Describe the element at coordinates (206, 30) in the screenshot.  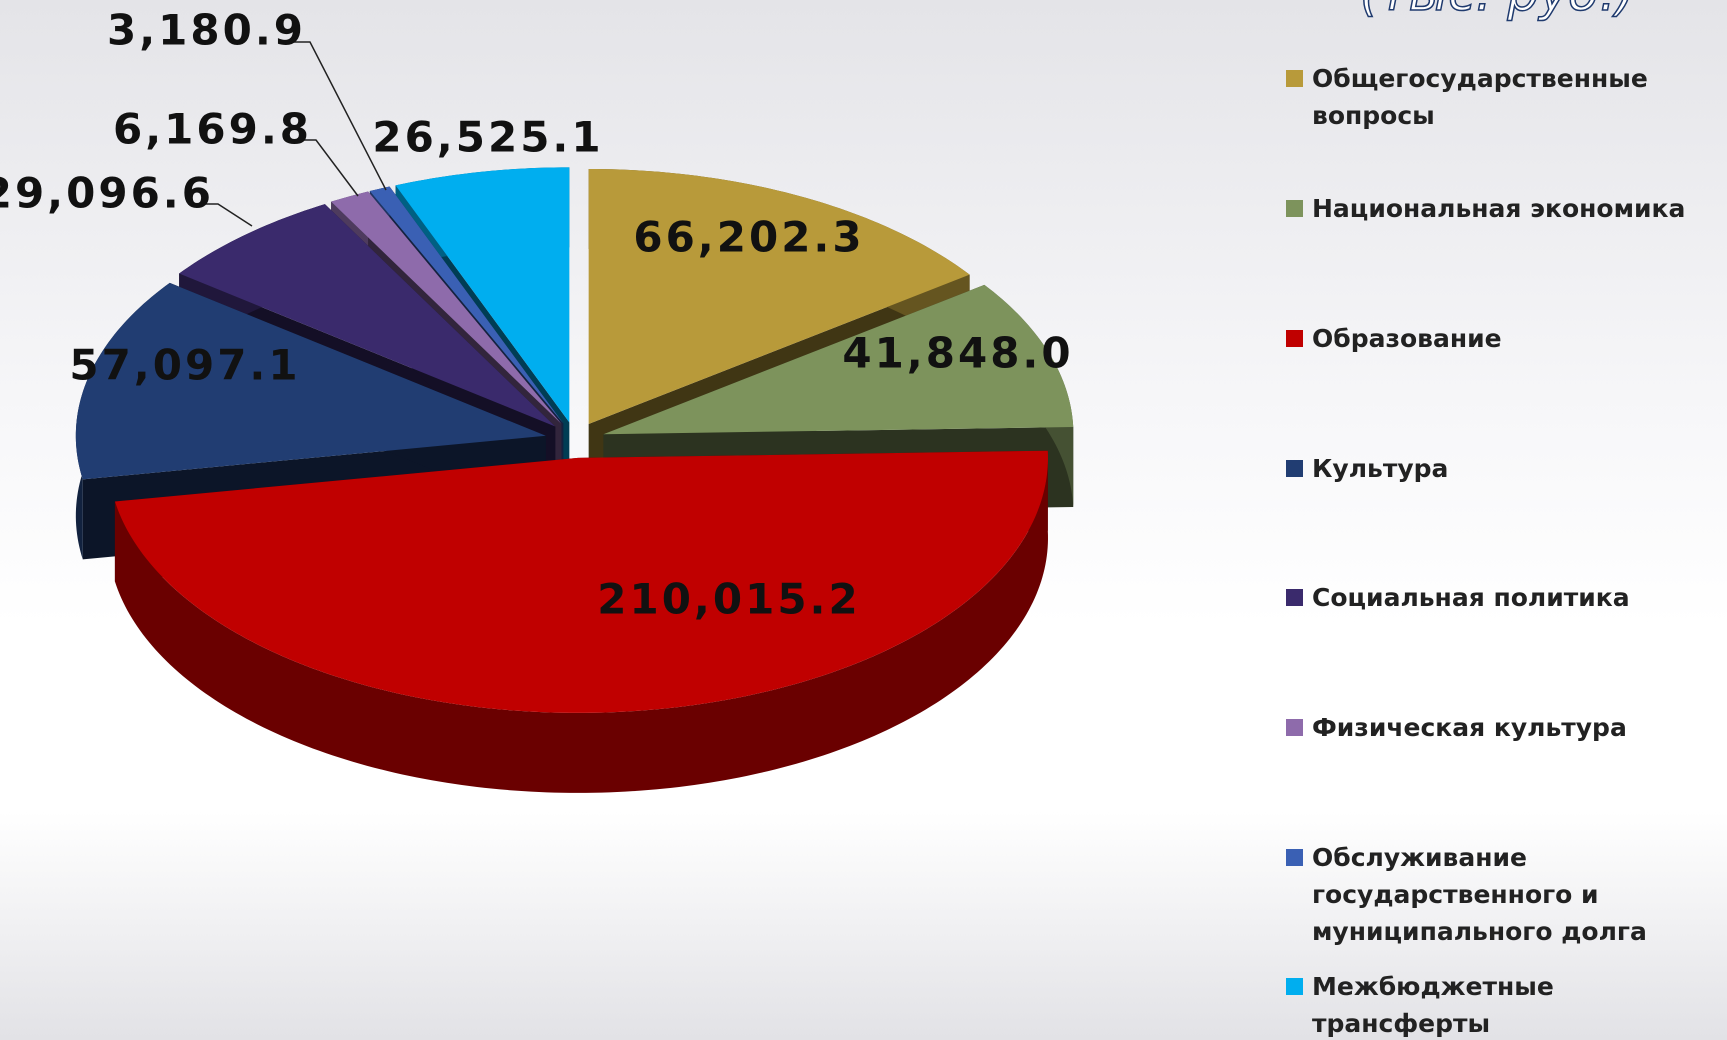
I see `data-label: 3,180.9` at that location.